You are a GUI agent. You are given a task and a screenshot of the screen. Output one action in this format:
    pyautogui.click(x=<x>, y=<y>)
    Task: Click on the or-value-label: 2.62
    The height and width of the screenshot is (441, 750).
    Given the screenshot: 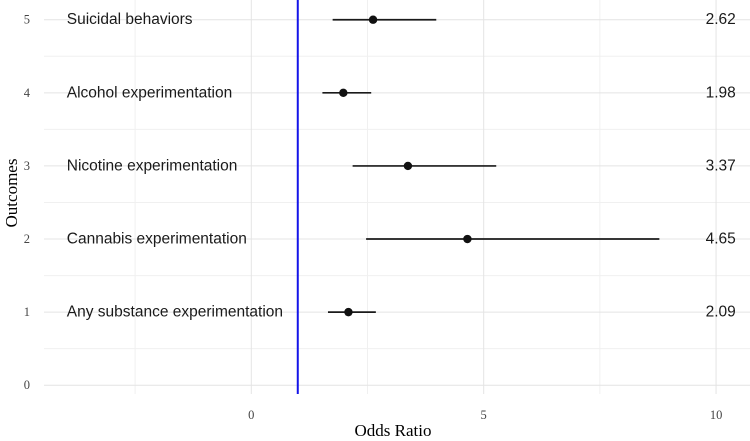 What is the action you would take?
    pyautogui.click(x=721, y=19)
    